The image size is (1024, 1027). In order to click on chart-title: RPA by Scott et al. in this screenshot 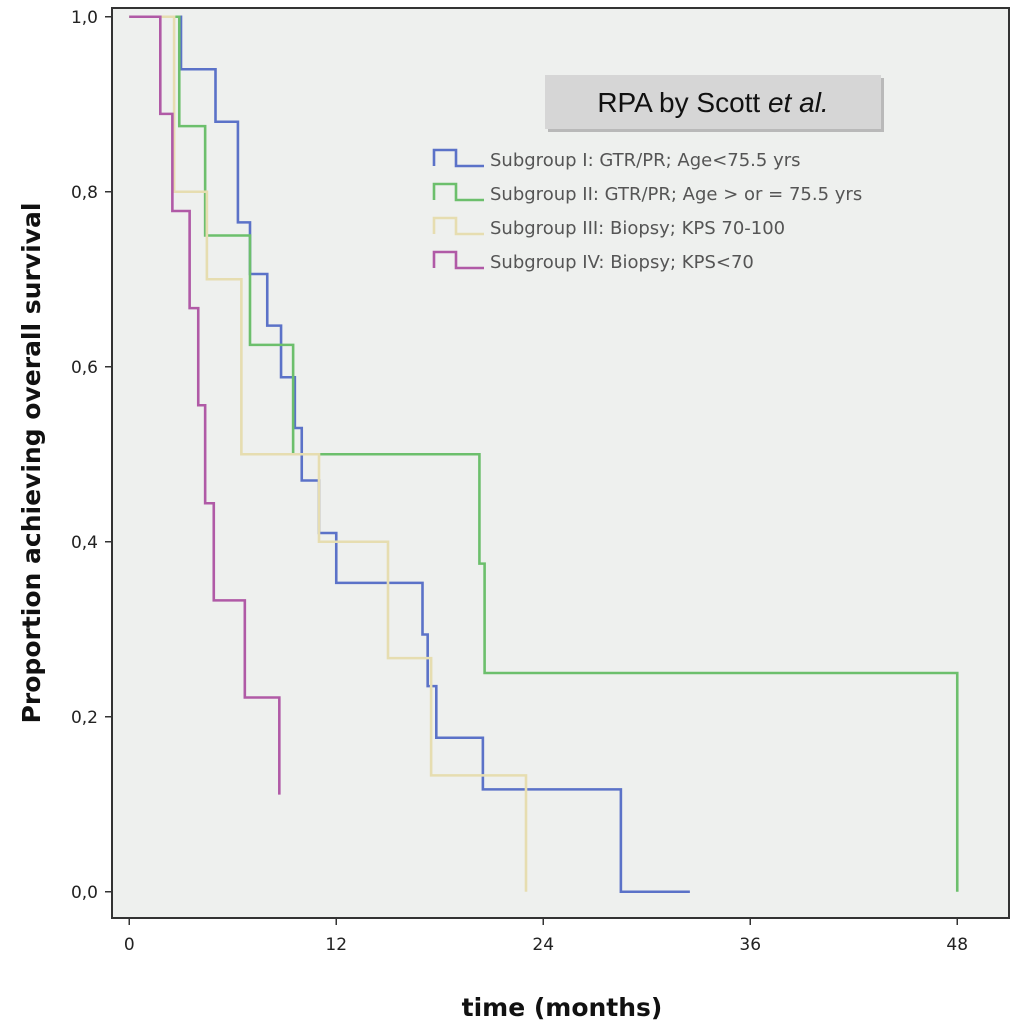, I will do `click(712, 102)`.